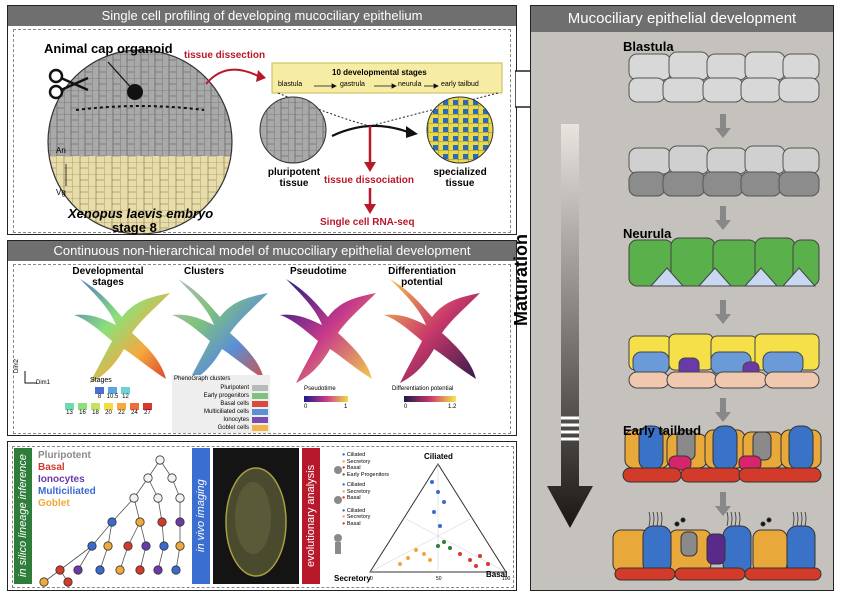  Describe the element at coordinates (64, 455) in the screenshot. I see `lineage-label: Pluripotent` at that location.